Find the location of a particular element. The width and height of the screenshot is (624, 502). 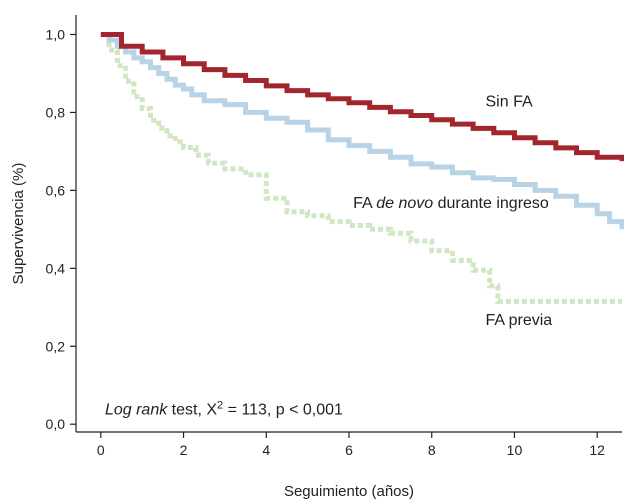

x-tick-label: 10 is located at coordinates (515, 450).